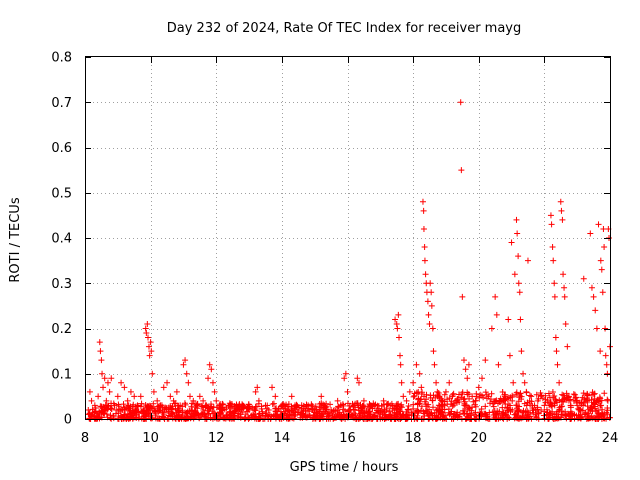  Describe the element at coordinates (61, 374) in the screenshot. I see `y-tick-label: 0.1` at that location.